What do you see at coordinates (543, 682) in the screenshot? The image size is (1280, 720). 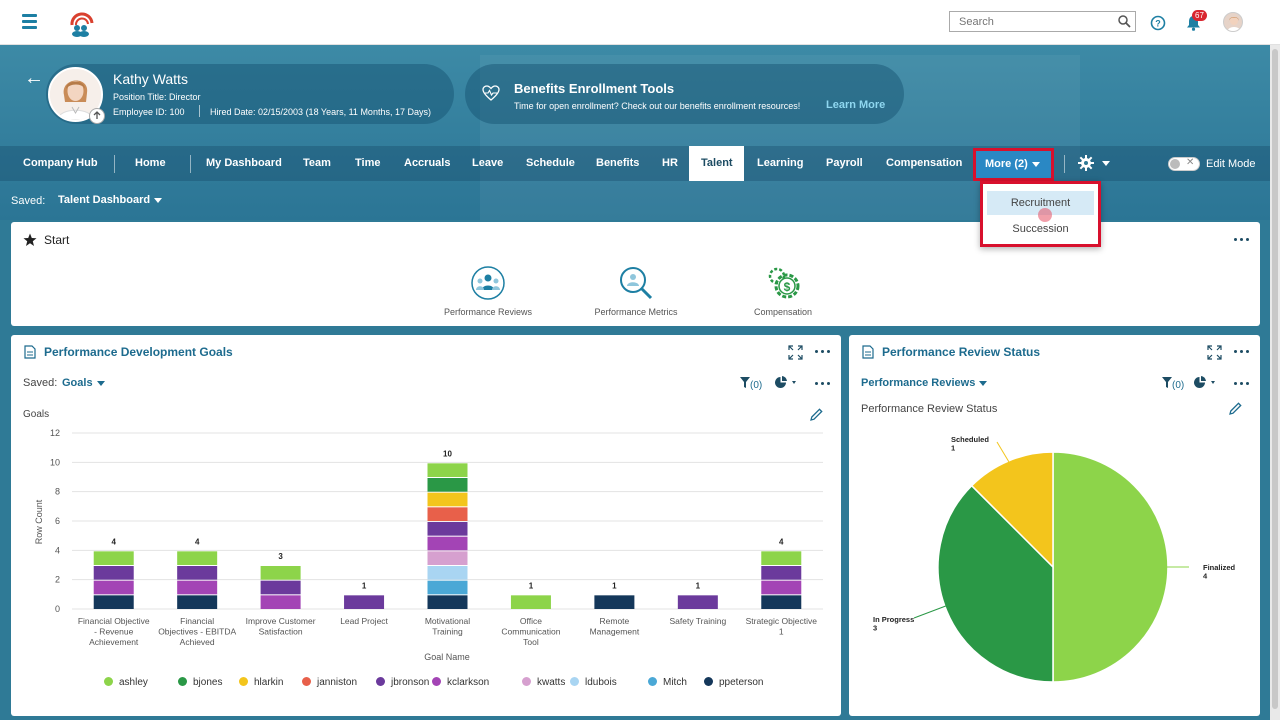 I see `legend-item: kwatts` at bounding box center [543, 682].